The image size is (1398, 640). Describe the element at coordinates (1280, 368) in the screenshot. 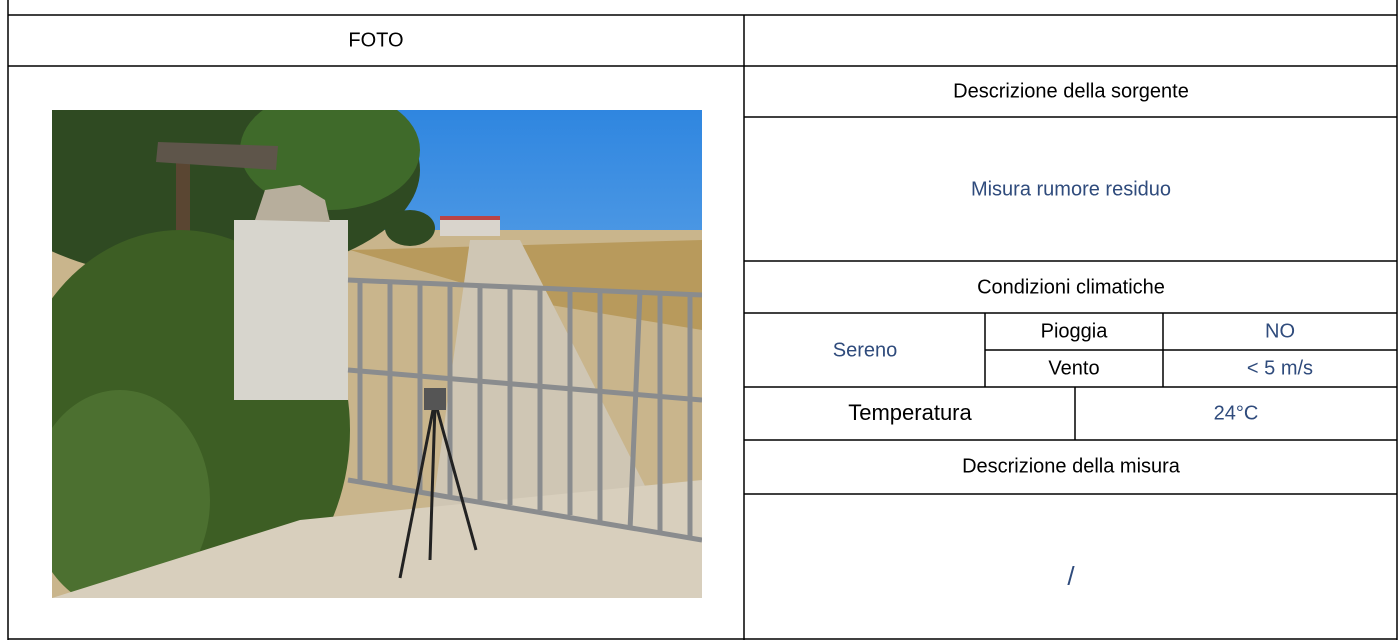

I see `wind-value: < 5 m/s` at that location.